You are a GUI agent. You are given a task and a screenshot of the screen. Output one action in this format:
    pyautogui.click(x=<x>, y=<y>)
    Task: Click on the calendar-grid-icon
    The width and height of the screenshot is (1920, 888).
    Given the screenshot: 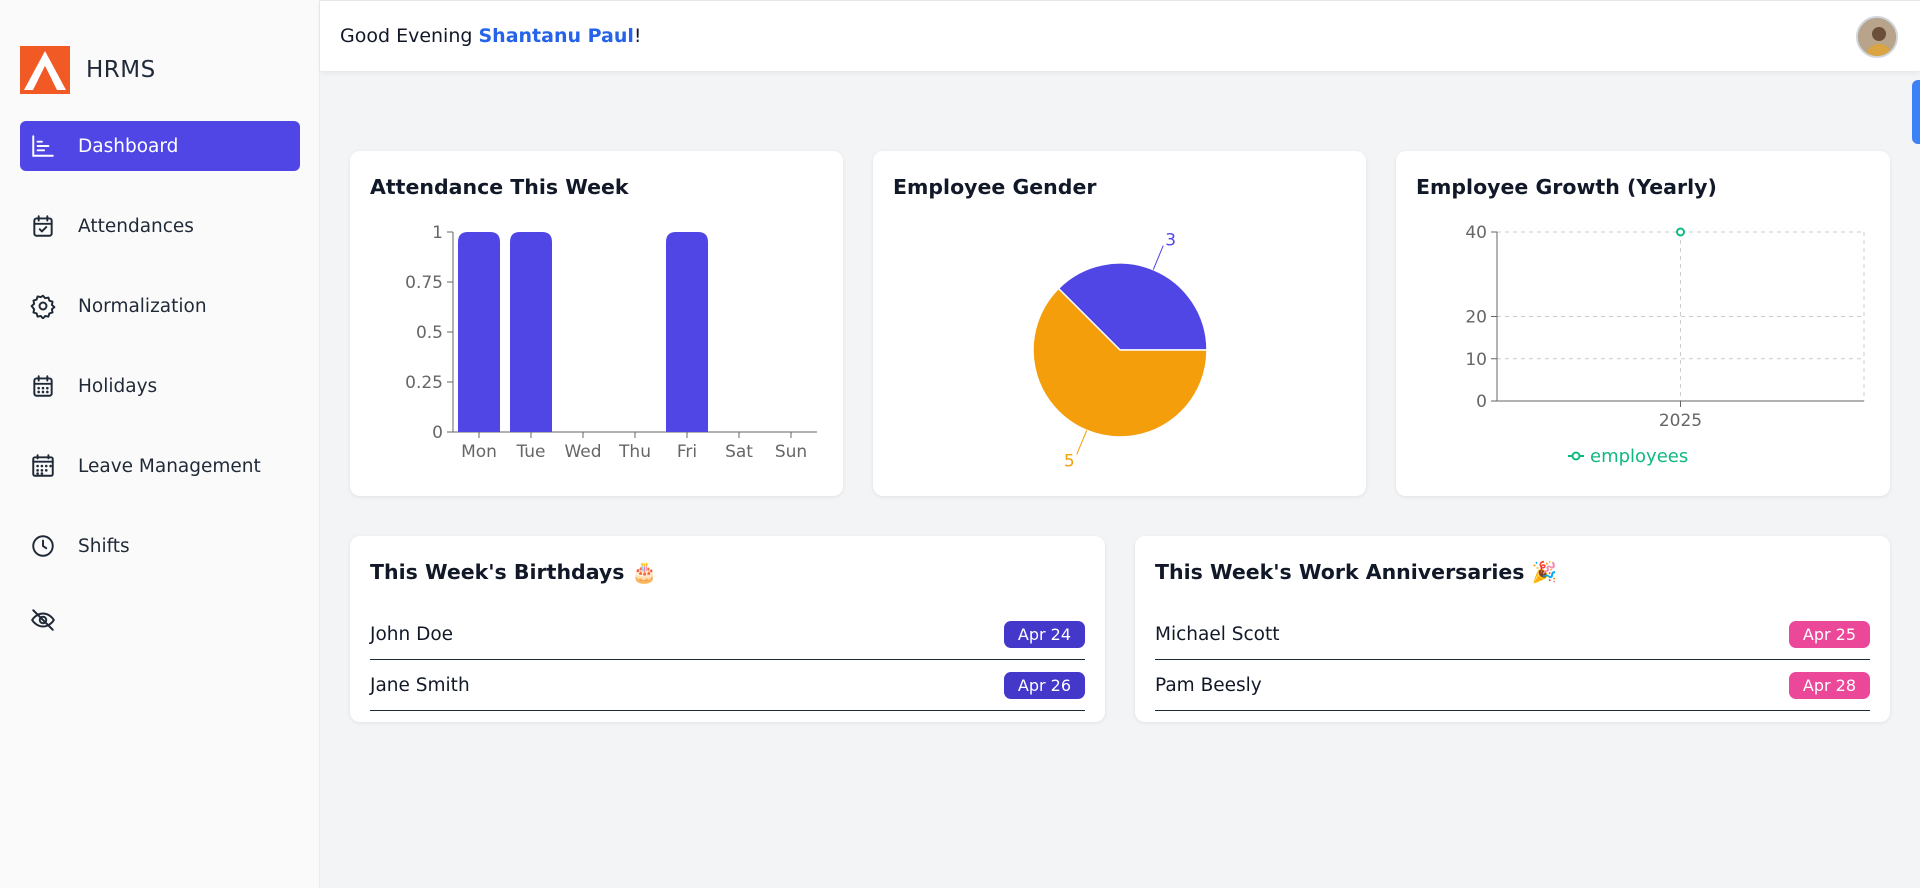 What is the action you would take?
    pyautogui.click(x=43, y=465)
    